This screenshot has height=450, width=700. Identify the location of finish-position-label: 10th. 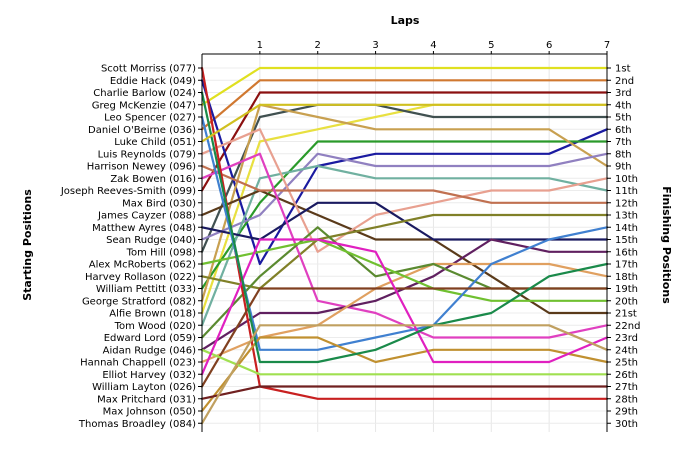
(626, 179).